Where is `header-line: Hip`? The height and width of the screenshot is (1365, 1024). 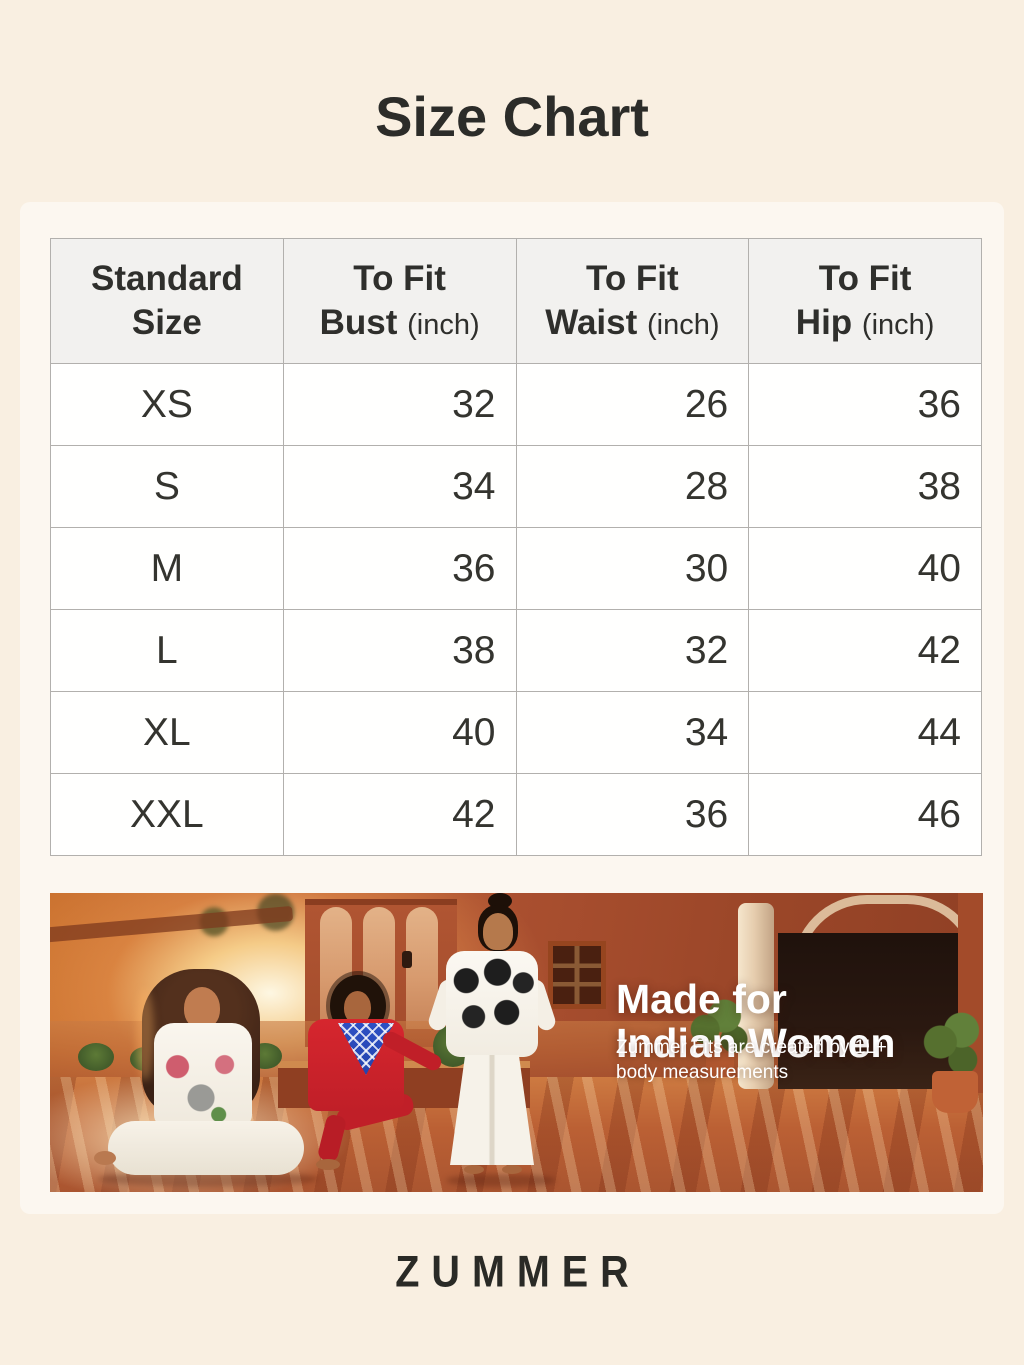
header-line: Hip is located at coordinates (824, 322).